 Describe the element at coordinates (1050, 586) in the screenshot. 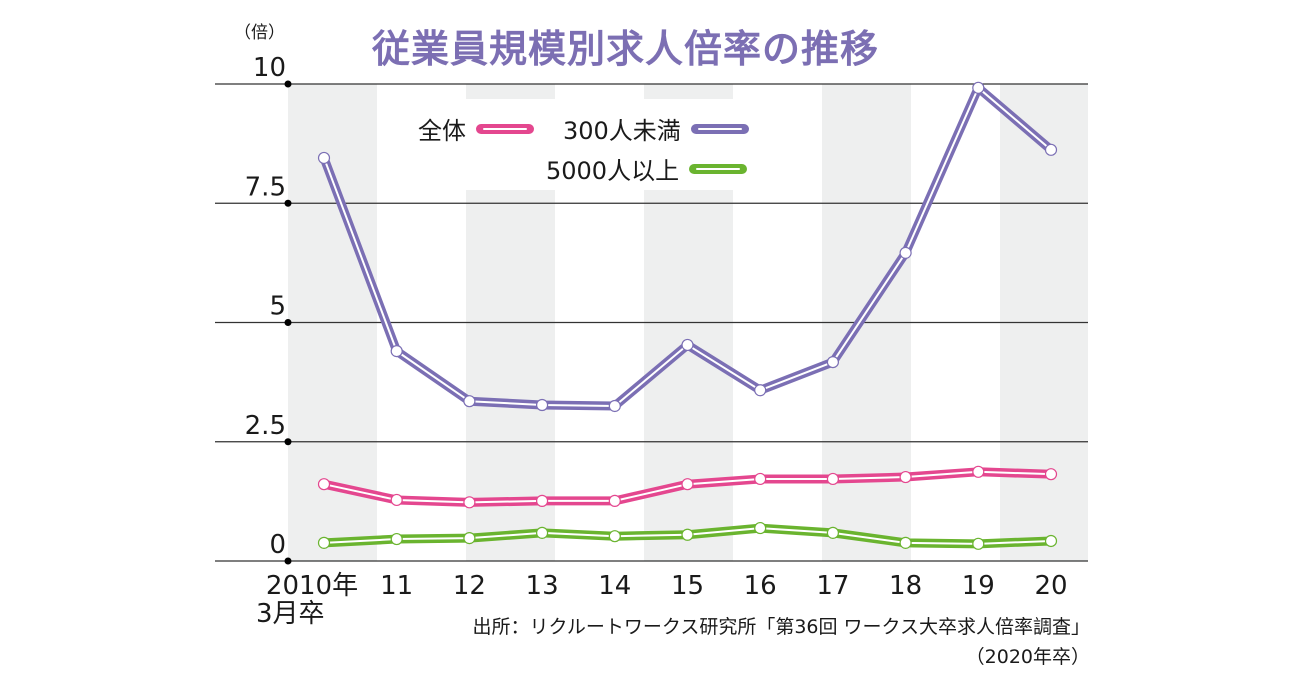

I see `x-tick-label: 20` at that location.